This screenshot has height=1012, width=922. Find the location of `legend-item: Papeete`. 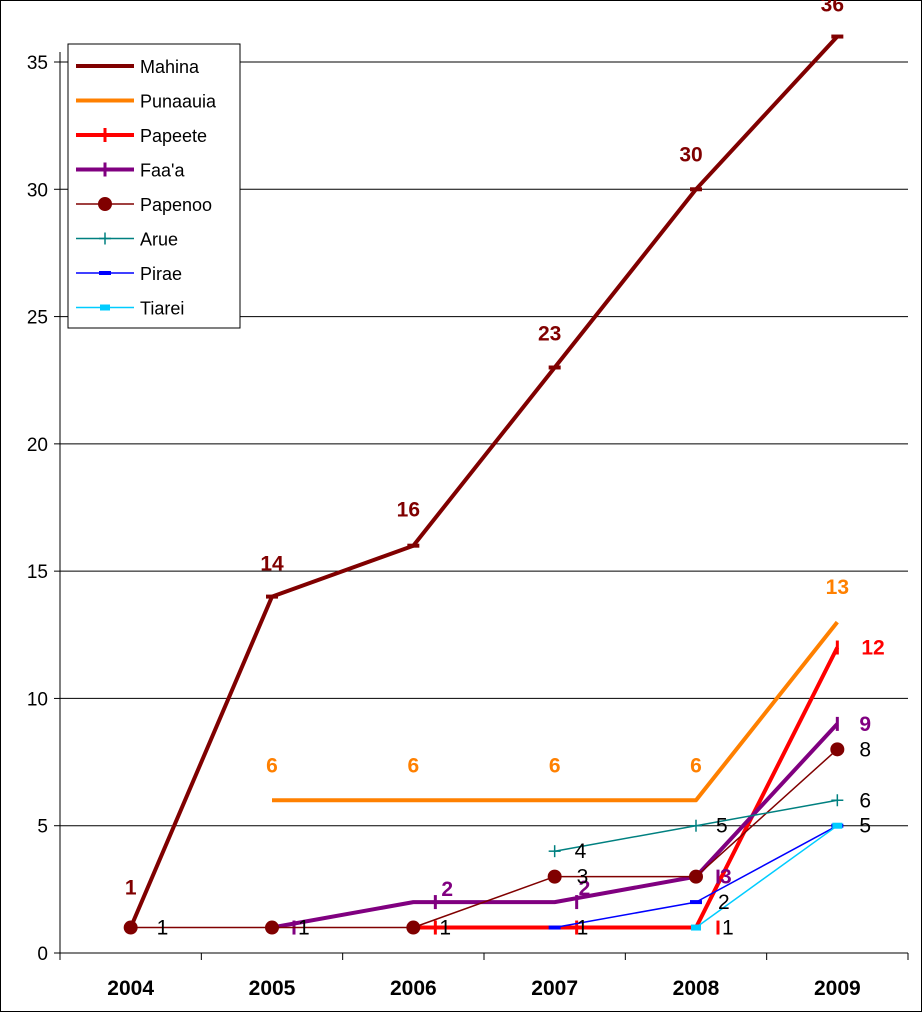

legend-item: Papeete is located at coordinates (141, 136).